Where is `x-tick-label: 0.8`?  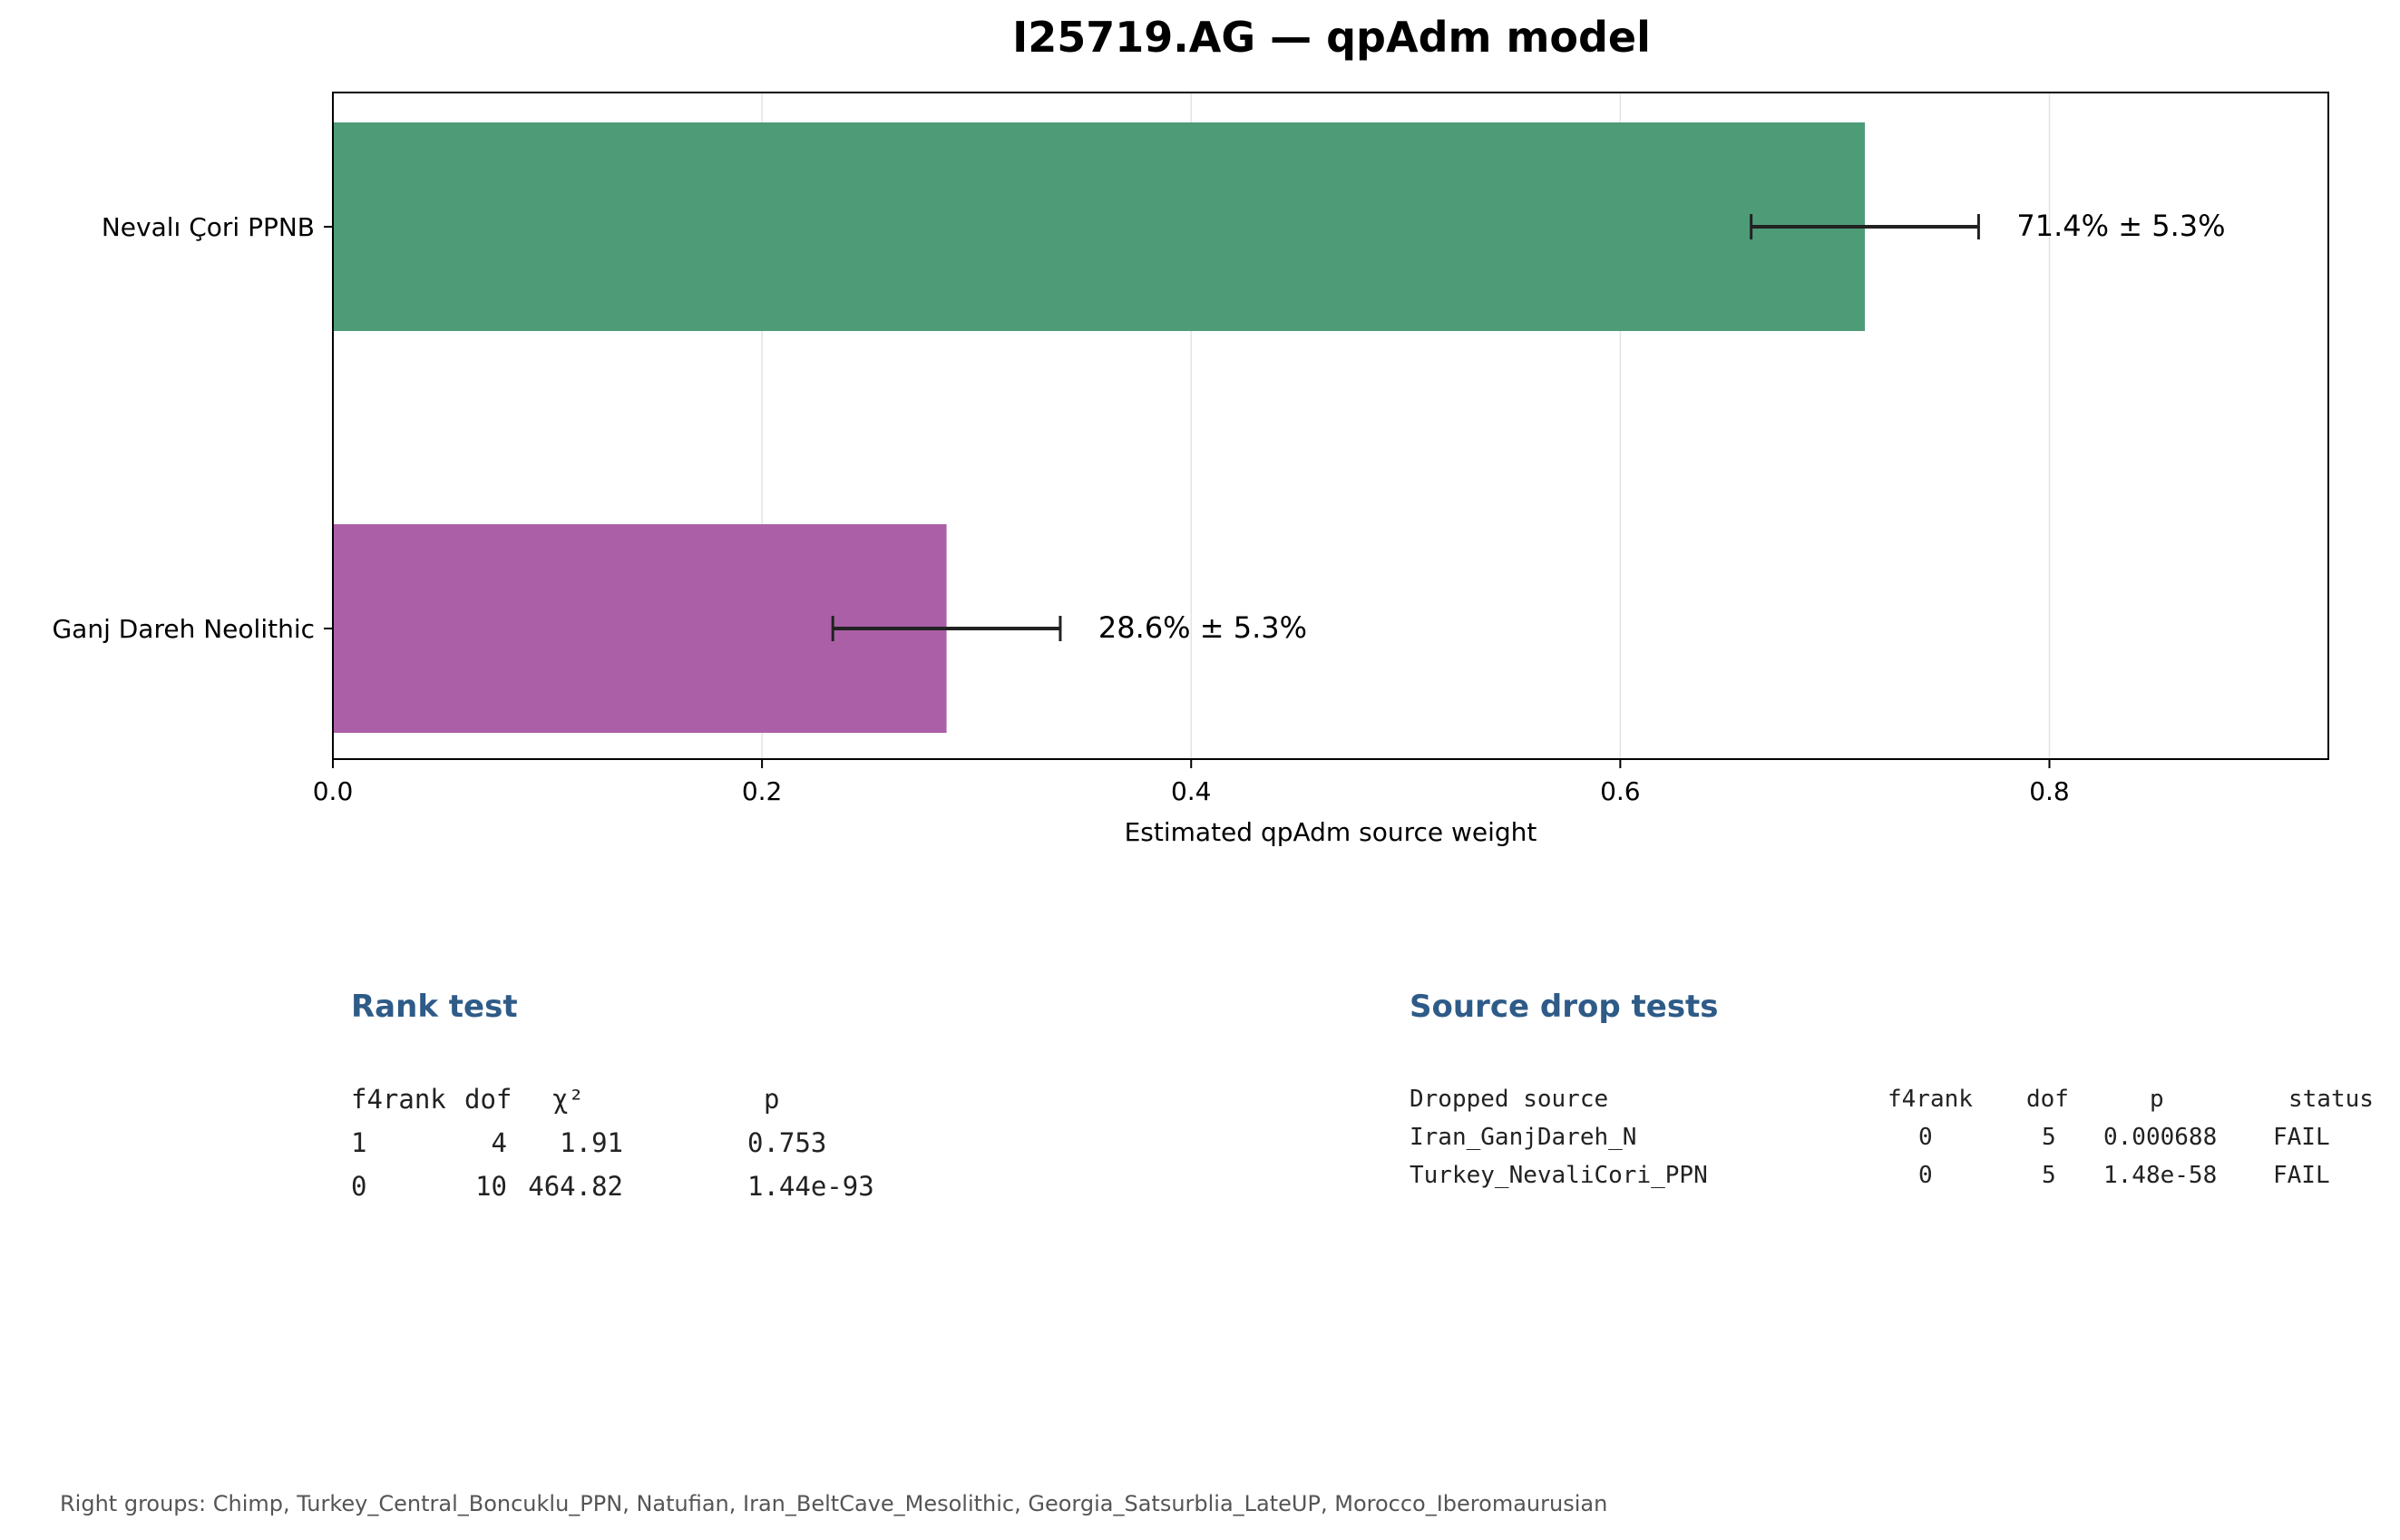
x-tick-label: 0.8 is located at coordinates (2049, 791).